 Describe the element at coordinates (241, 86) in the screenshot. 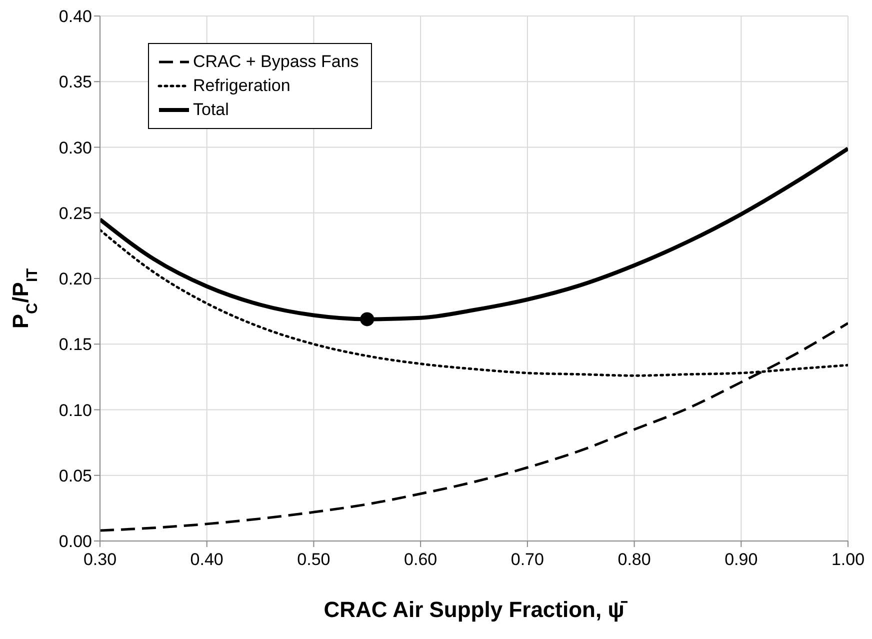

I see `legend-label: Refrigeration` at that location.